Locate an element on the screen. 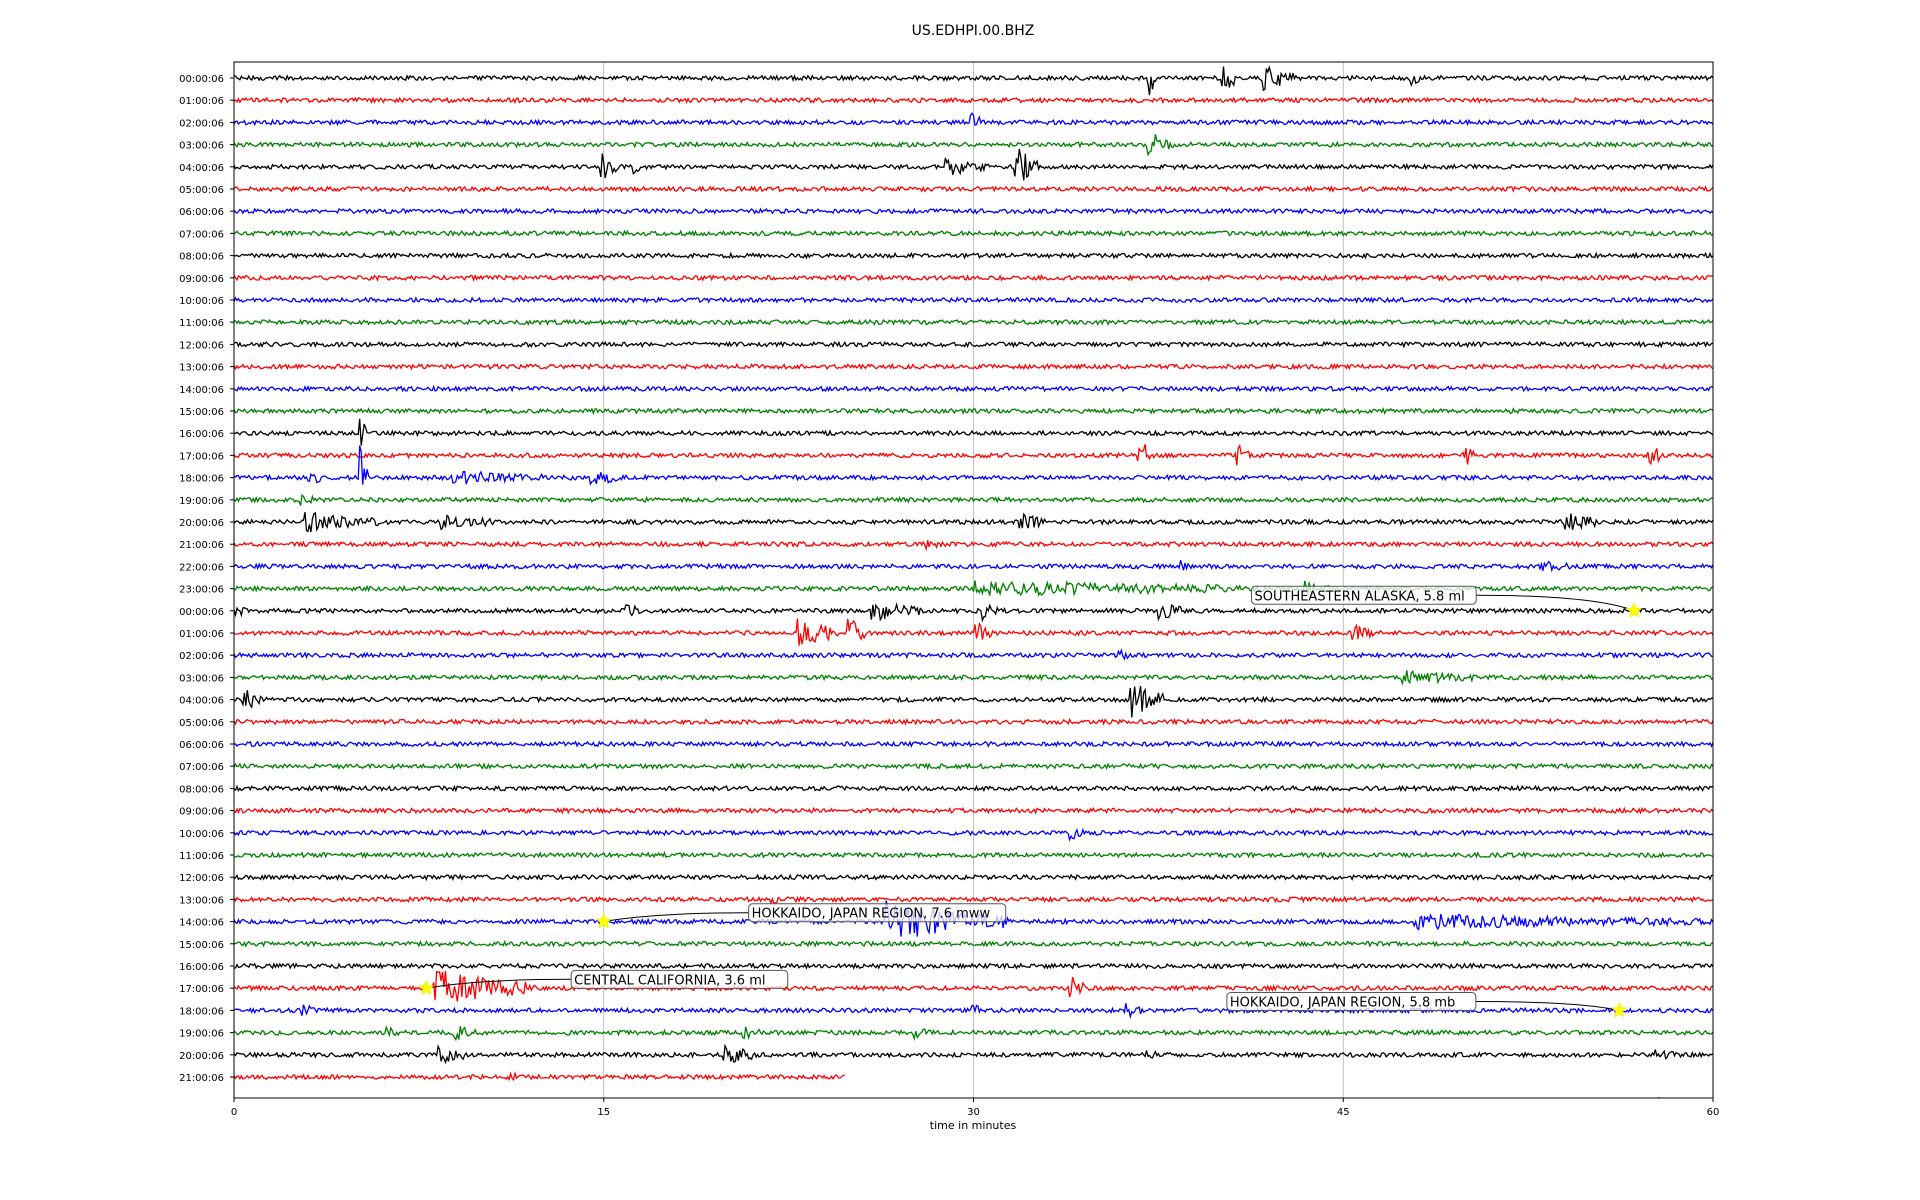  y-tick-label: 22:00:06 is located at coordinates (201, 567).